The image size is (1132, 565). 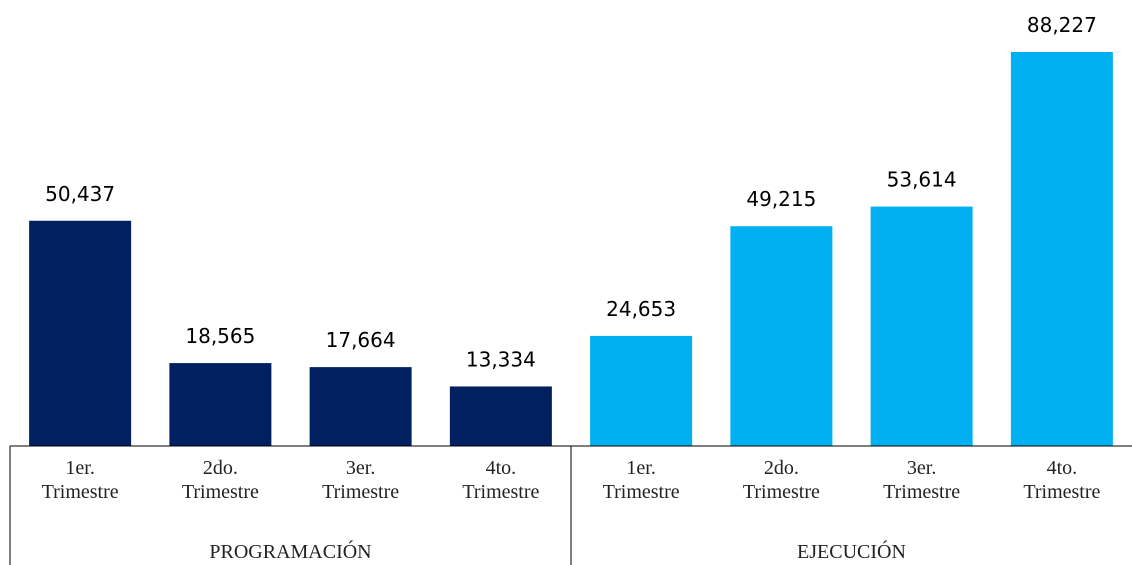 What do you see at coordinates (361, 340) in the screenshot?
I see `value-label: 17,664` at bounding box center [361, 340].